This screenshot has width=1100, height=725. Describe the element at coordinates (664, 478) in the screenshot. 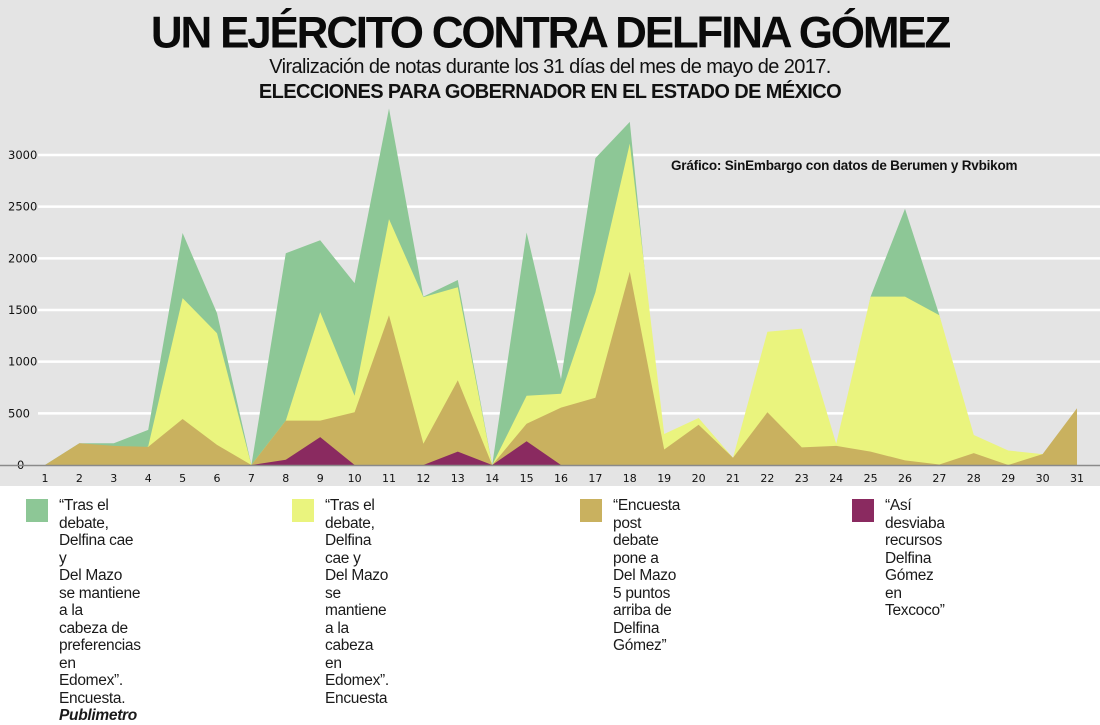

I see `x-tick-label: 19` at that location.